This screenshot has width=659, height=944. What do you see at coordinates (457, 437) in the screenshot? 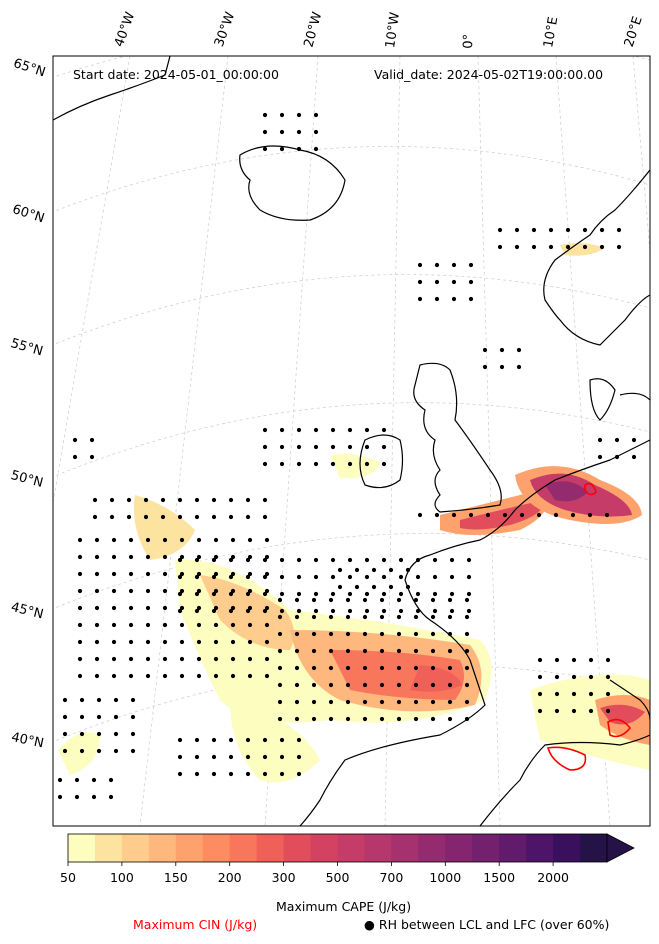
I see `britain-coast` at bounding box center [457, 437].